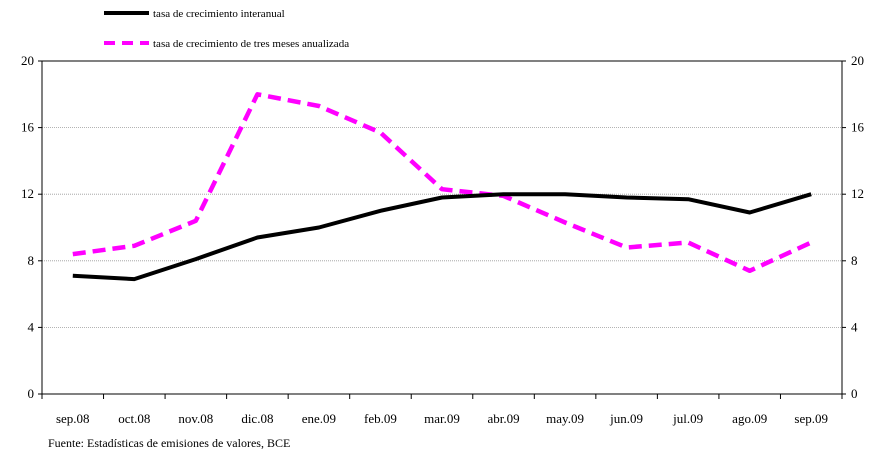 The width and height of the screenshot is (876, 455). What do you see at coordinates (626, 418) in the screenshot?
I see `x-tick-label: jun.09` at bounding box center [626, 418].